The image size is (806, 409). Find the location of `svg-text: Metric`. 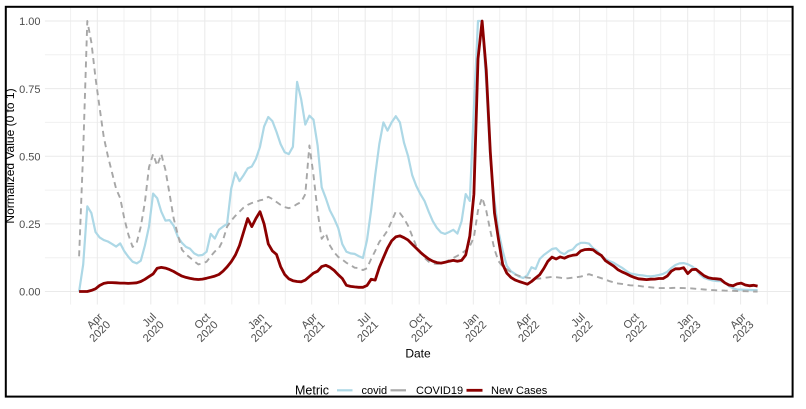

svg-text: Metric is located at coordinates (312, 390).